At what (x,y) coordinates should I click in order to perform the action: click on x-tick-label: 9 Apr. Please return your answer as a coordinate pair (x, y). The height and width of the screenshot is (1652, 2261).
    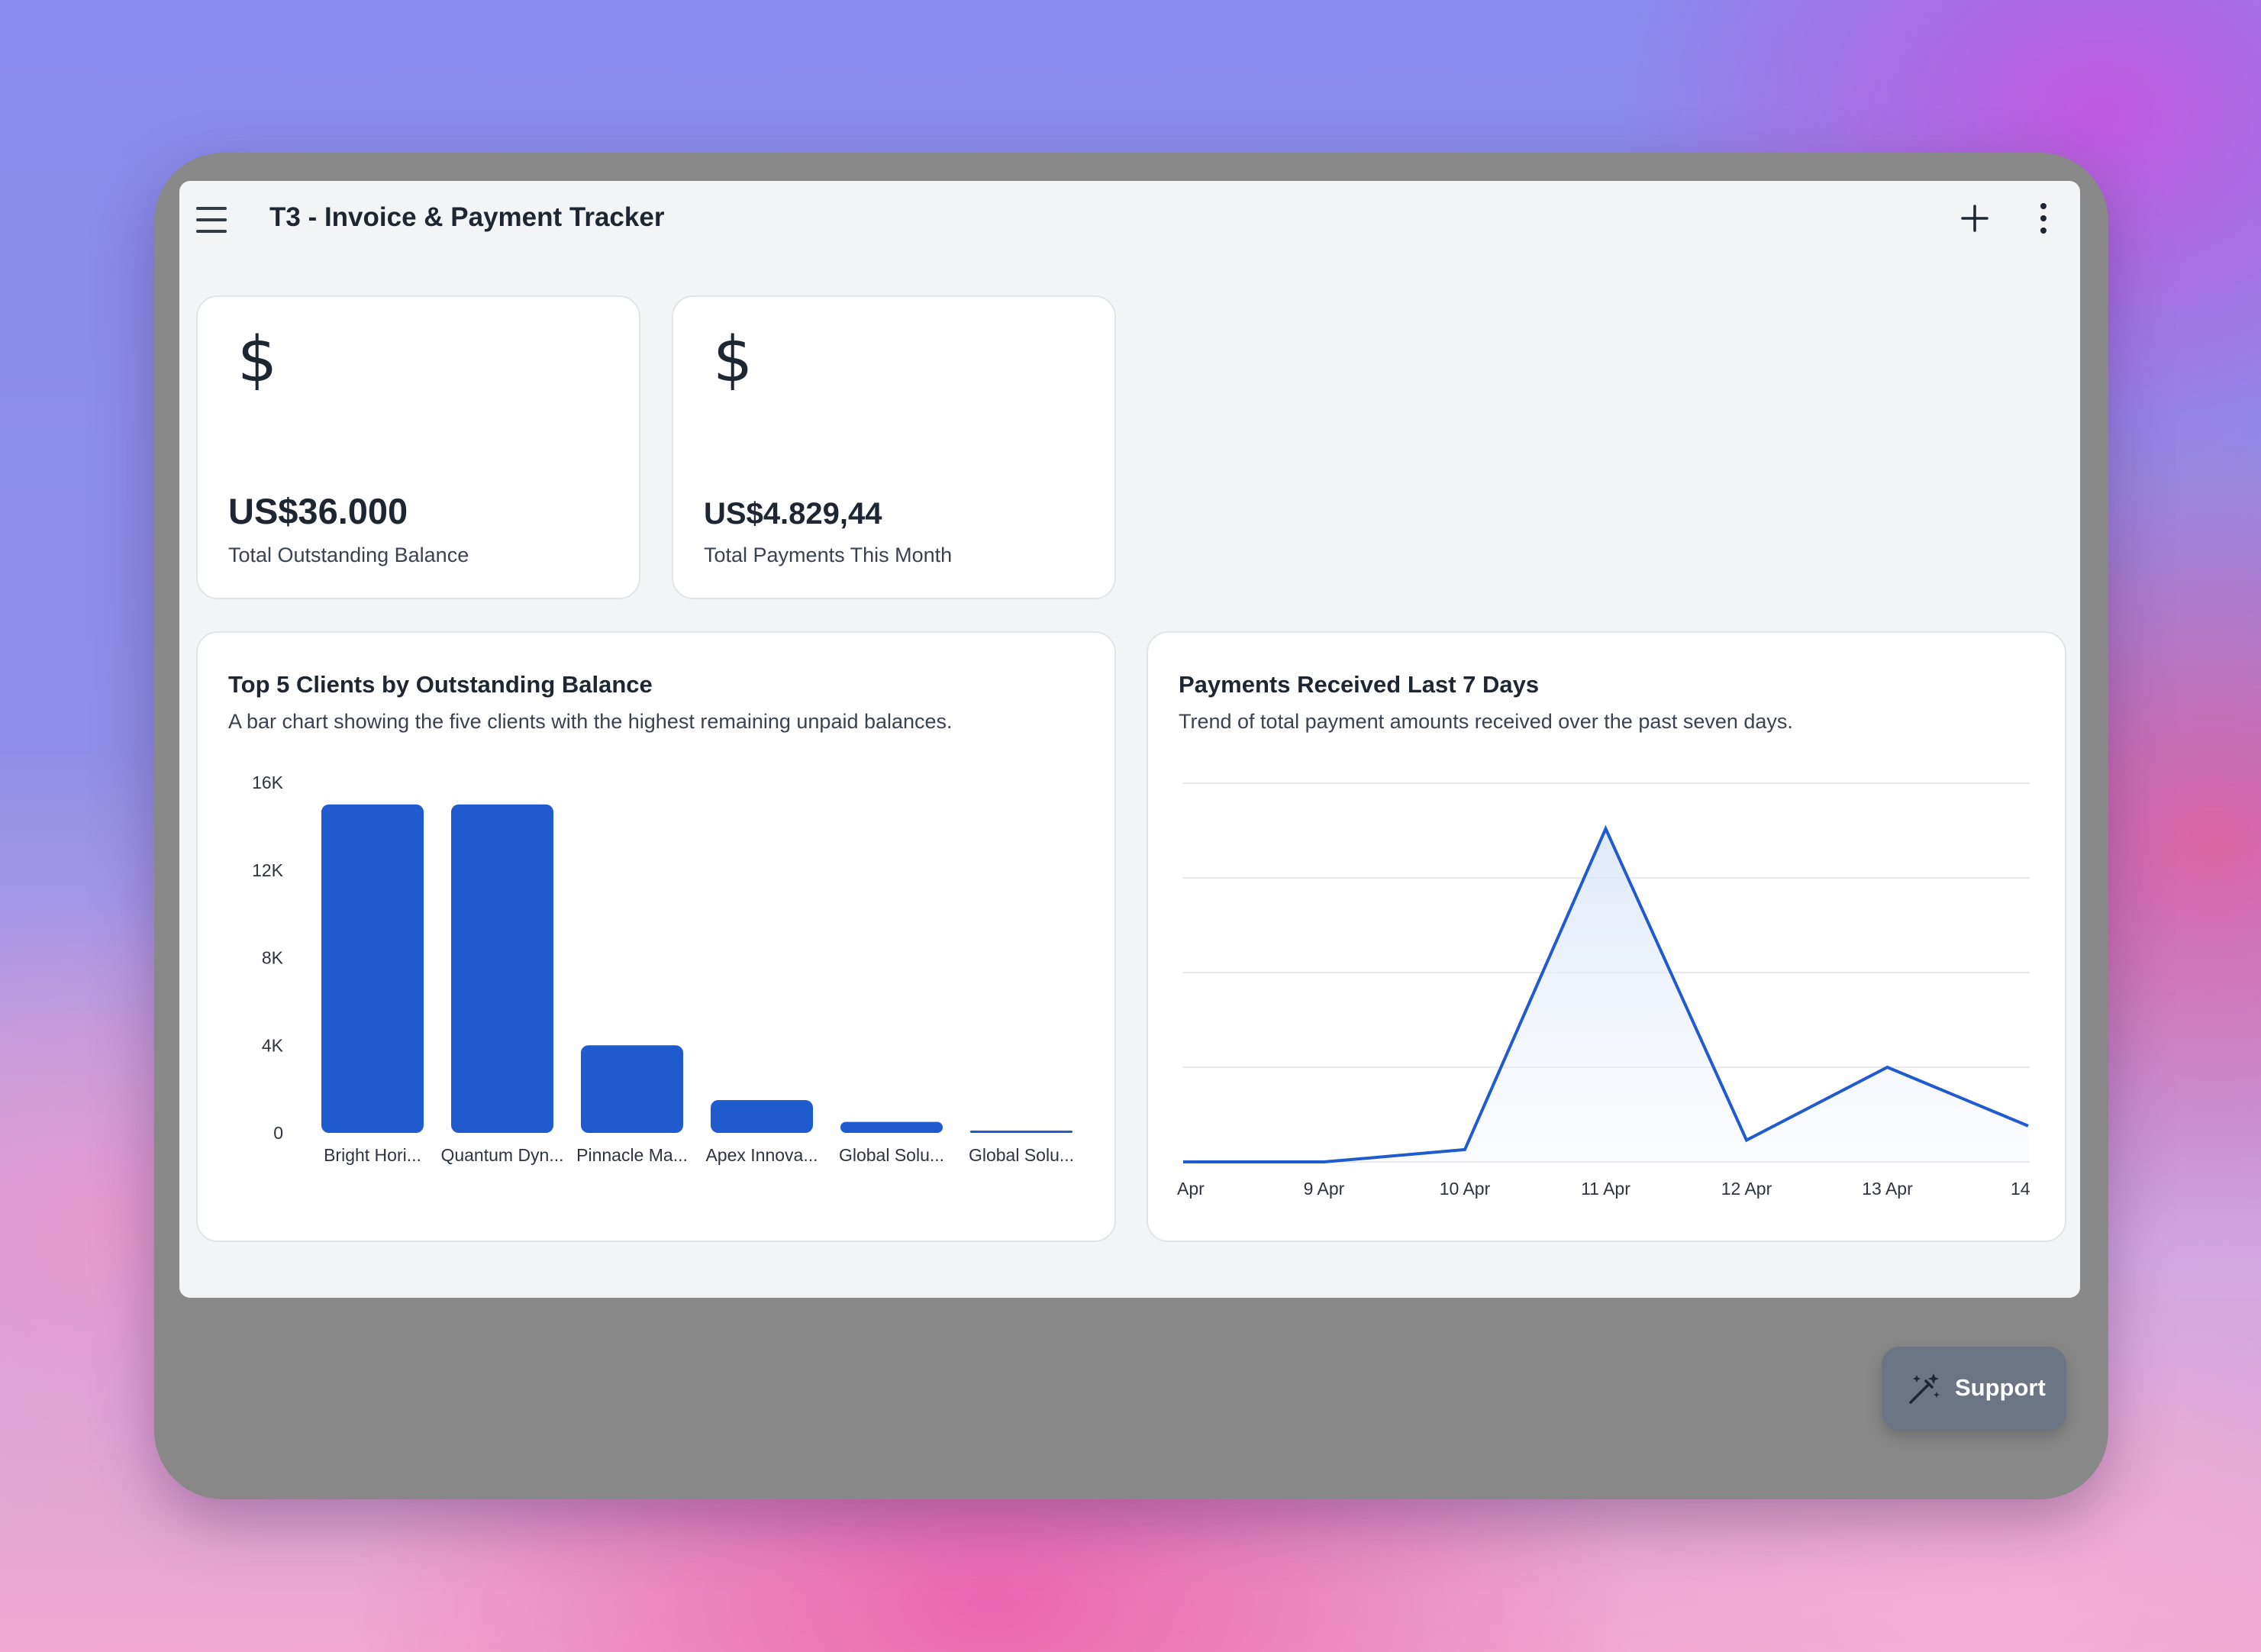
    Looking at the image, I should click on (1324, 1189).